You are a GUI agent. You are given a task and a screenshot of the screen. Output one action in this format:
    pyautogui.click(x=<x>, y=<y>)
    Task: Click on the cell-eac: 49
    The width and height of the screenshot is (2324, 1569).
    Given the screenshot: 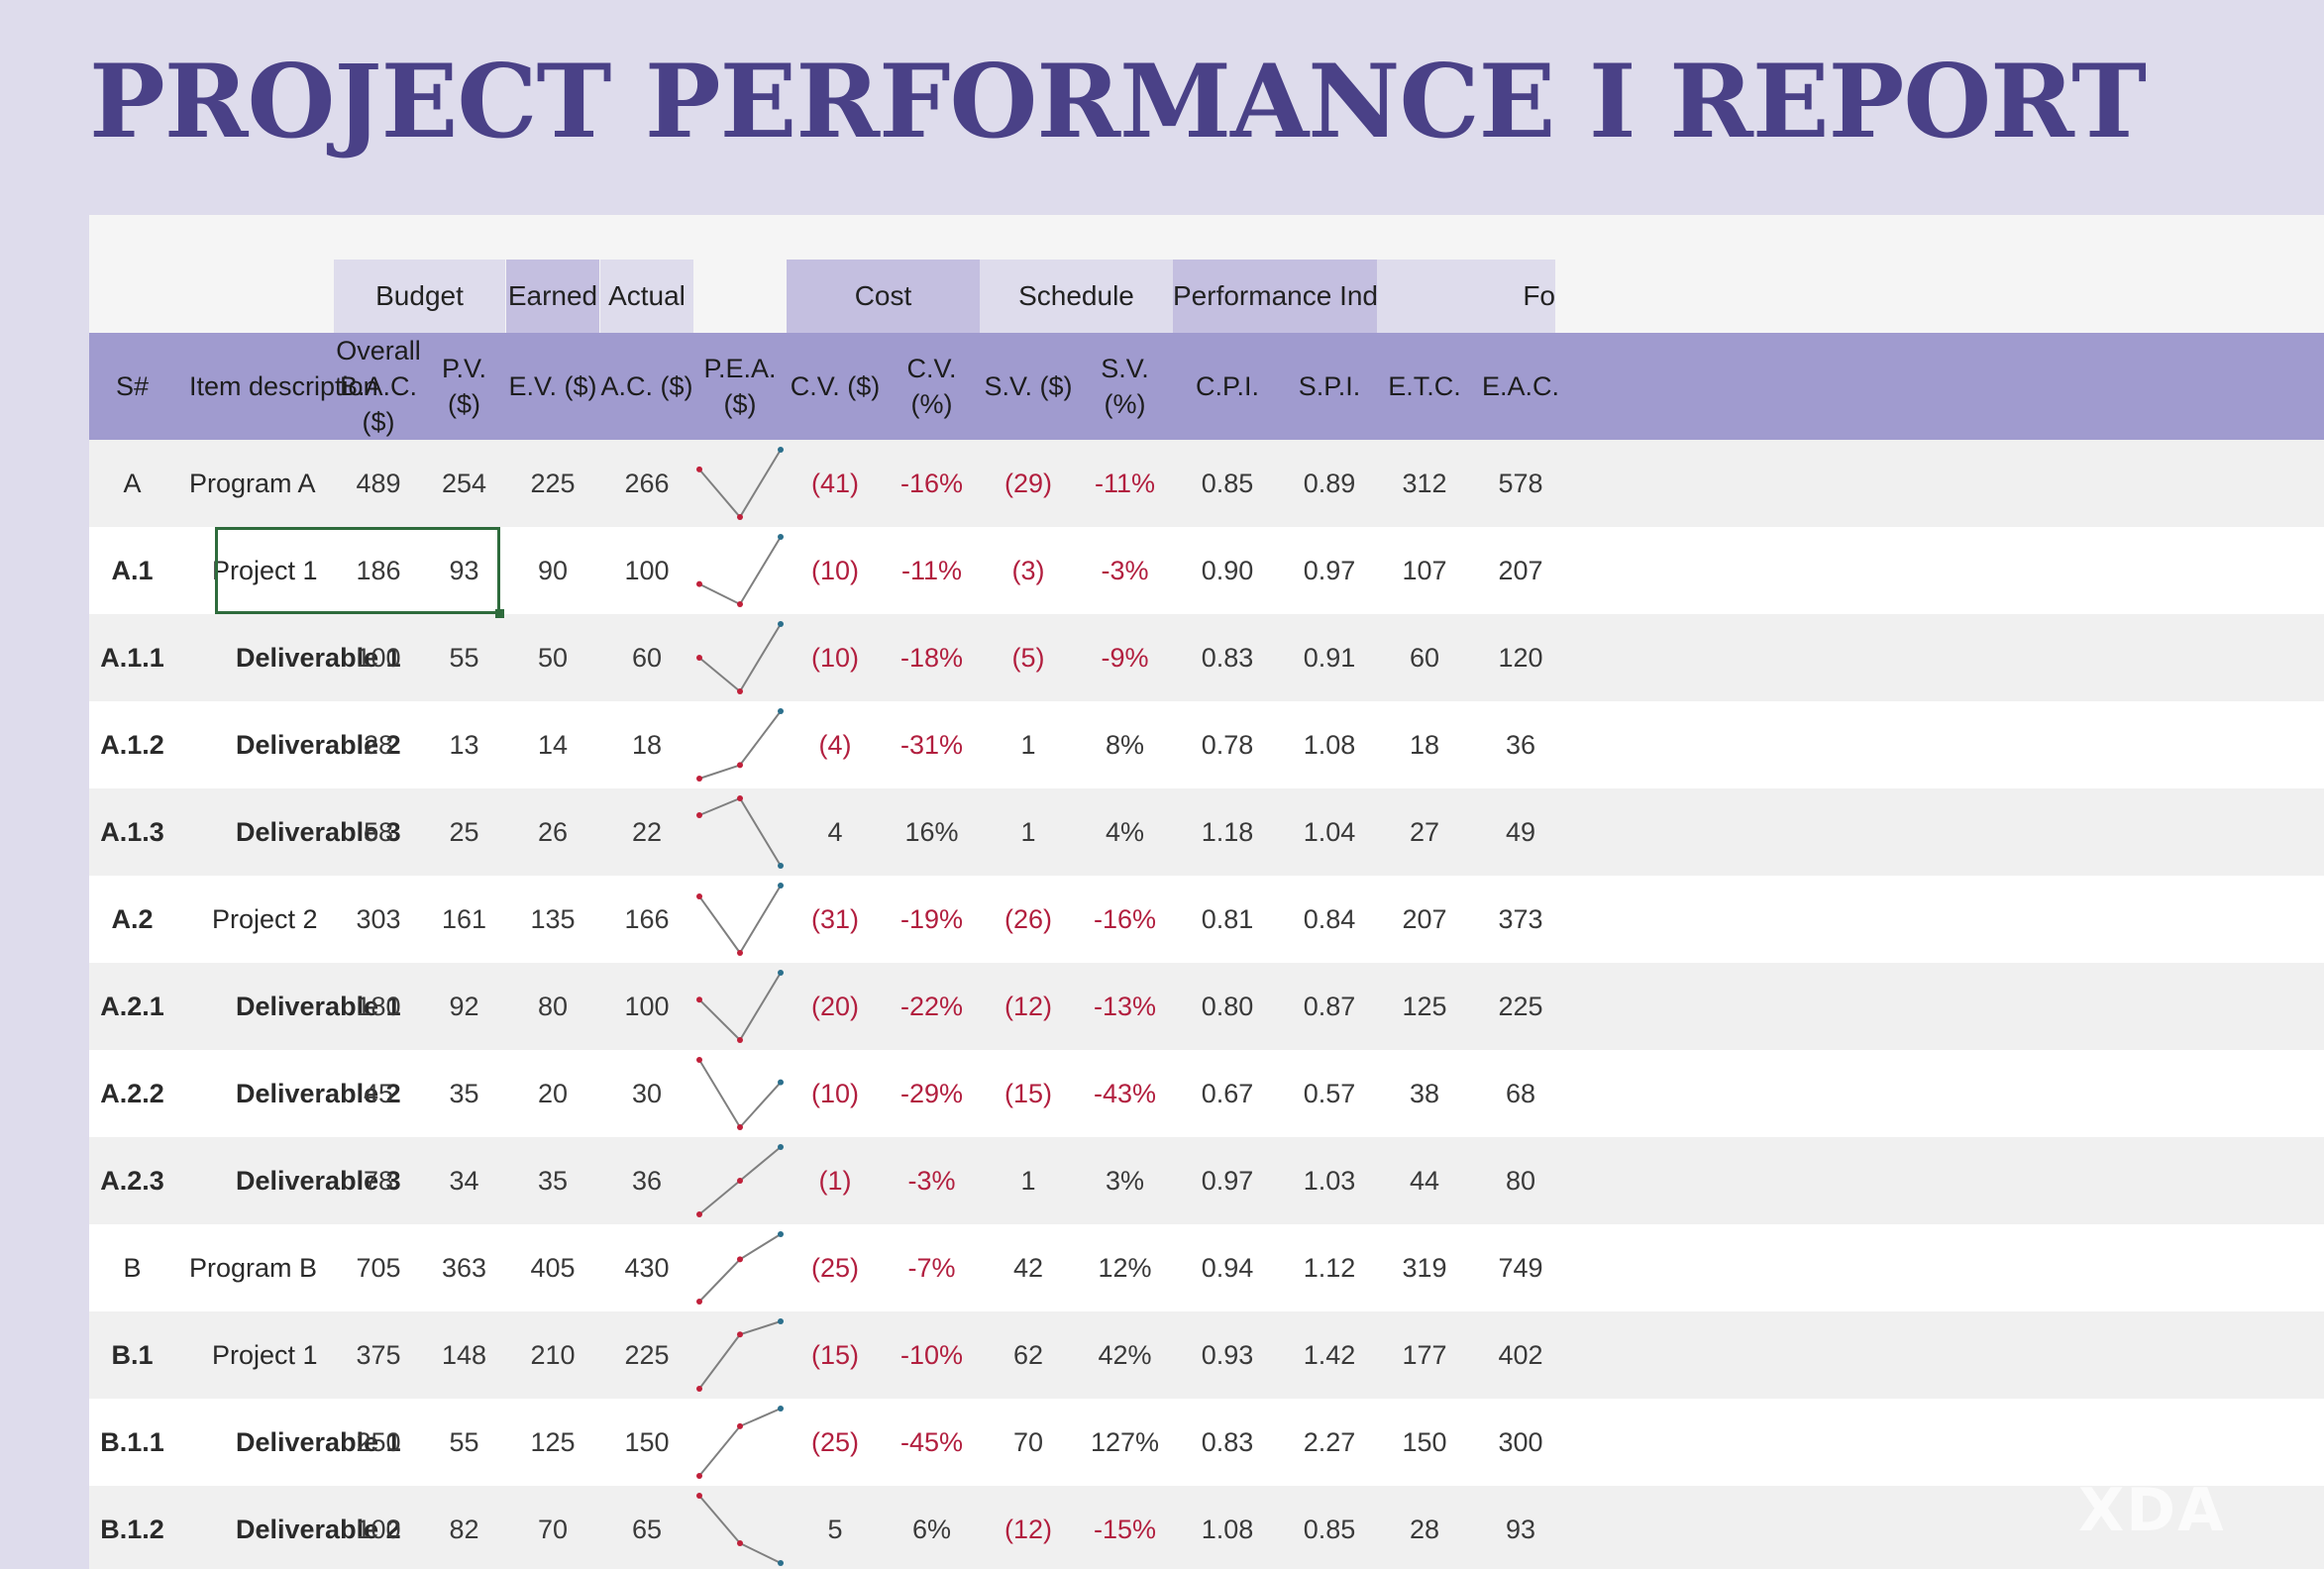 What is the action you would take?
    pyautogui.click(x=1521, y=832)
    